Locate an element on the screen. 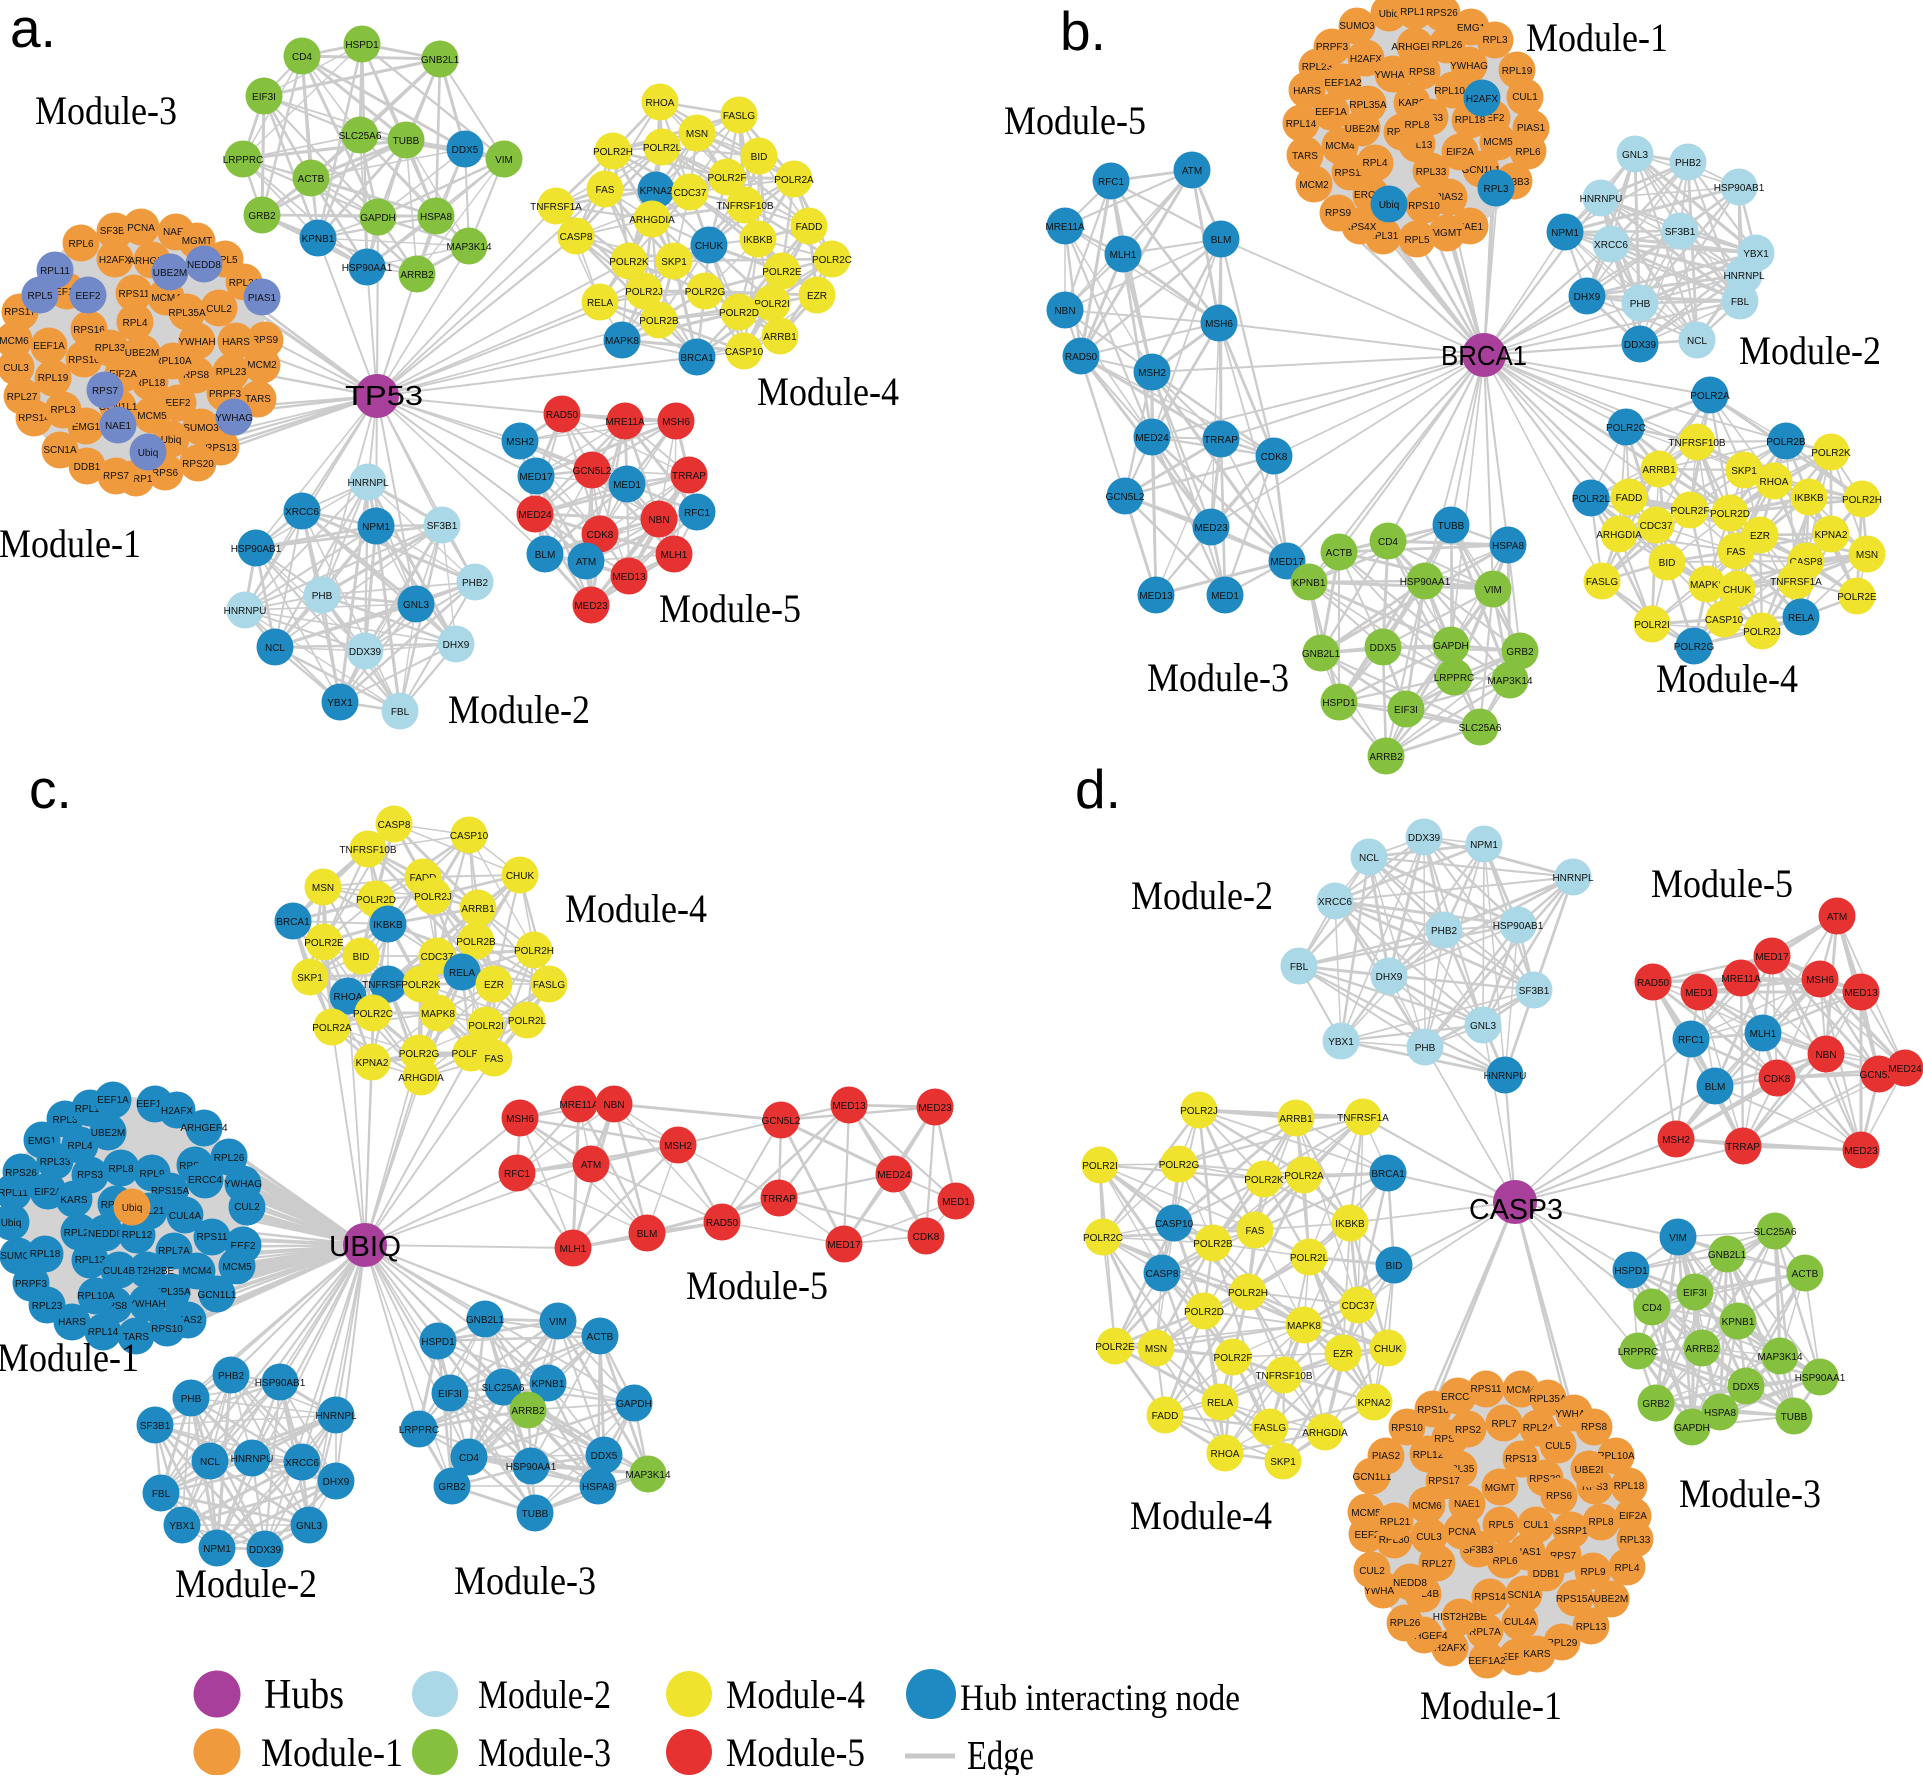  svg-text: RPL33 is located at coordinates (55, 1162).